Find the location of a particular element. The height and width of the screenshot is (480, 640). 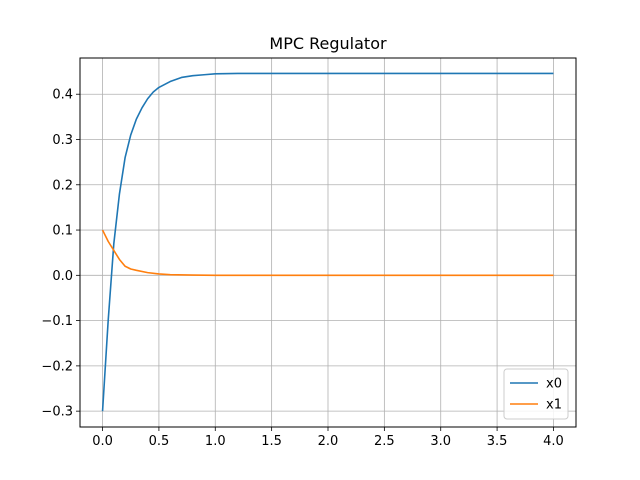

x-tick-label: 3.5 is located at coordinates (497, 441).